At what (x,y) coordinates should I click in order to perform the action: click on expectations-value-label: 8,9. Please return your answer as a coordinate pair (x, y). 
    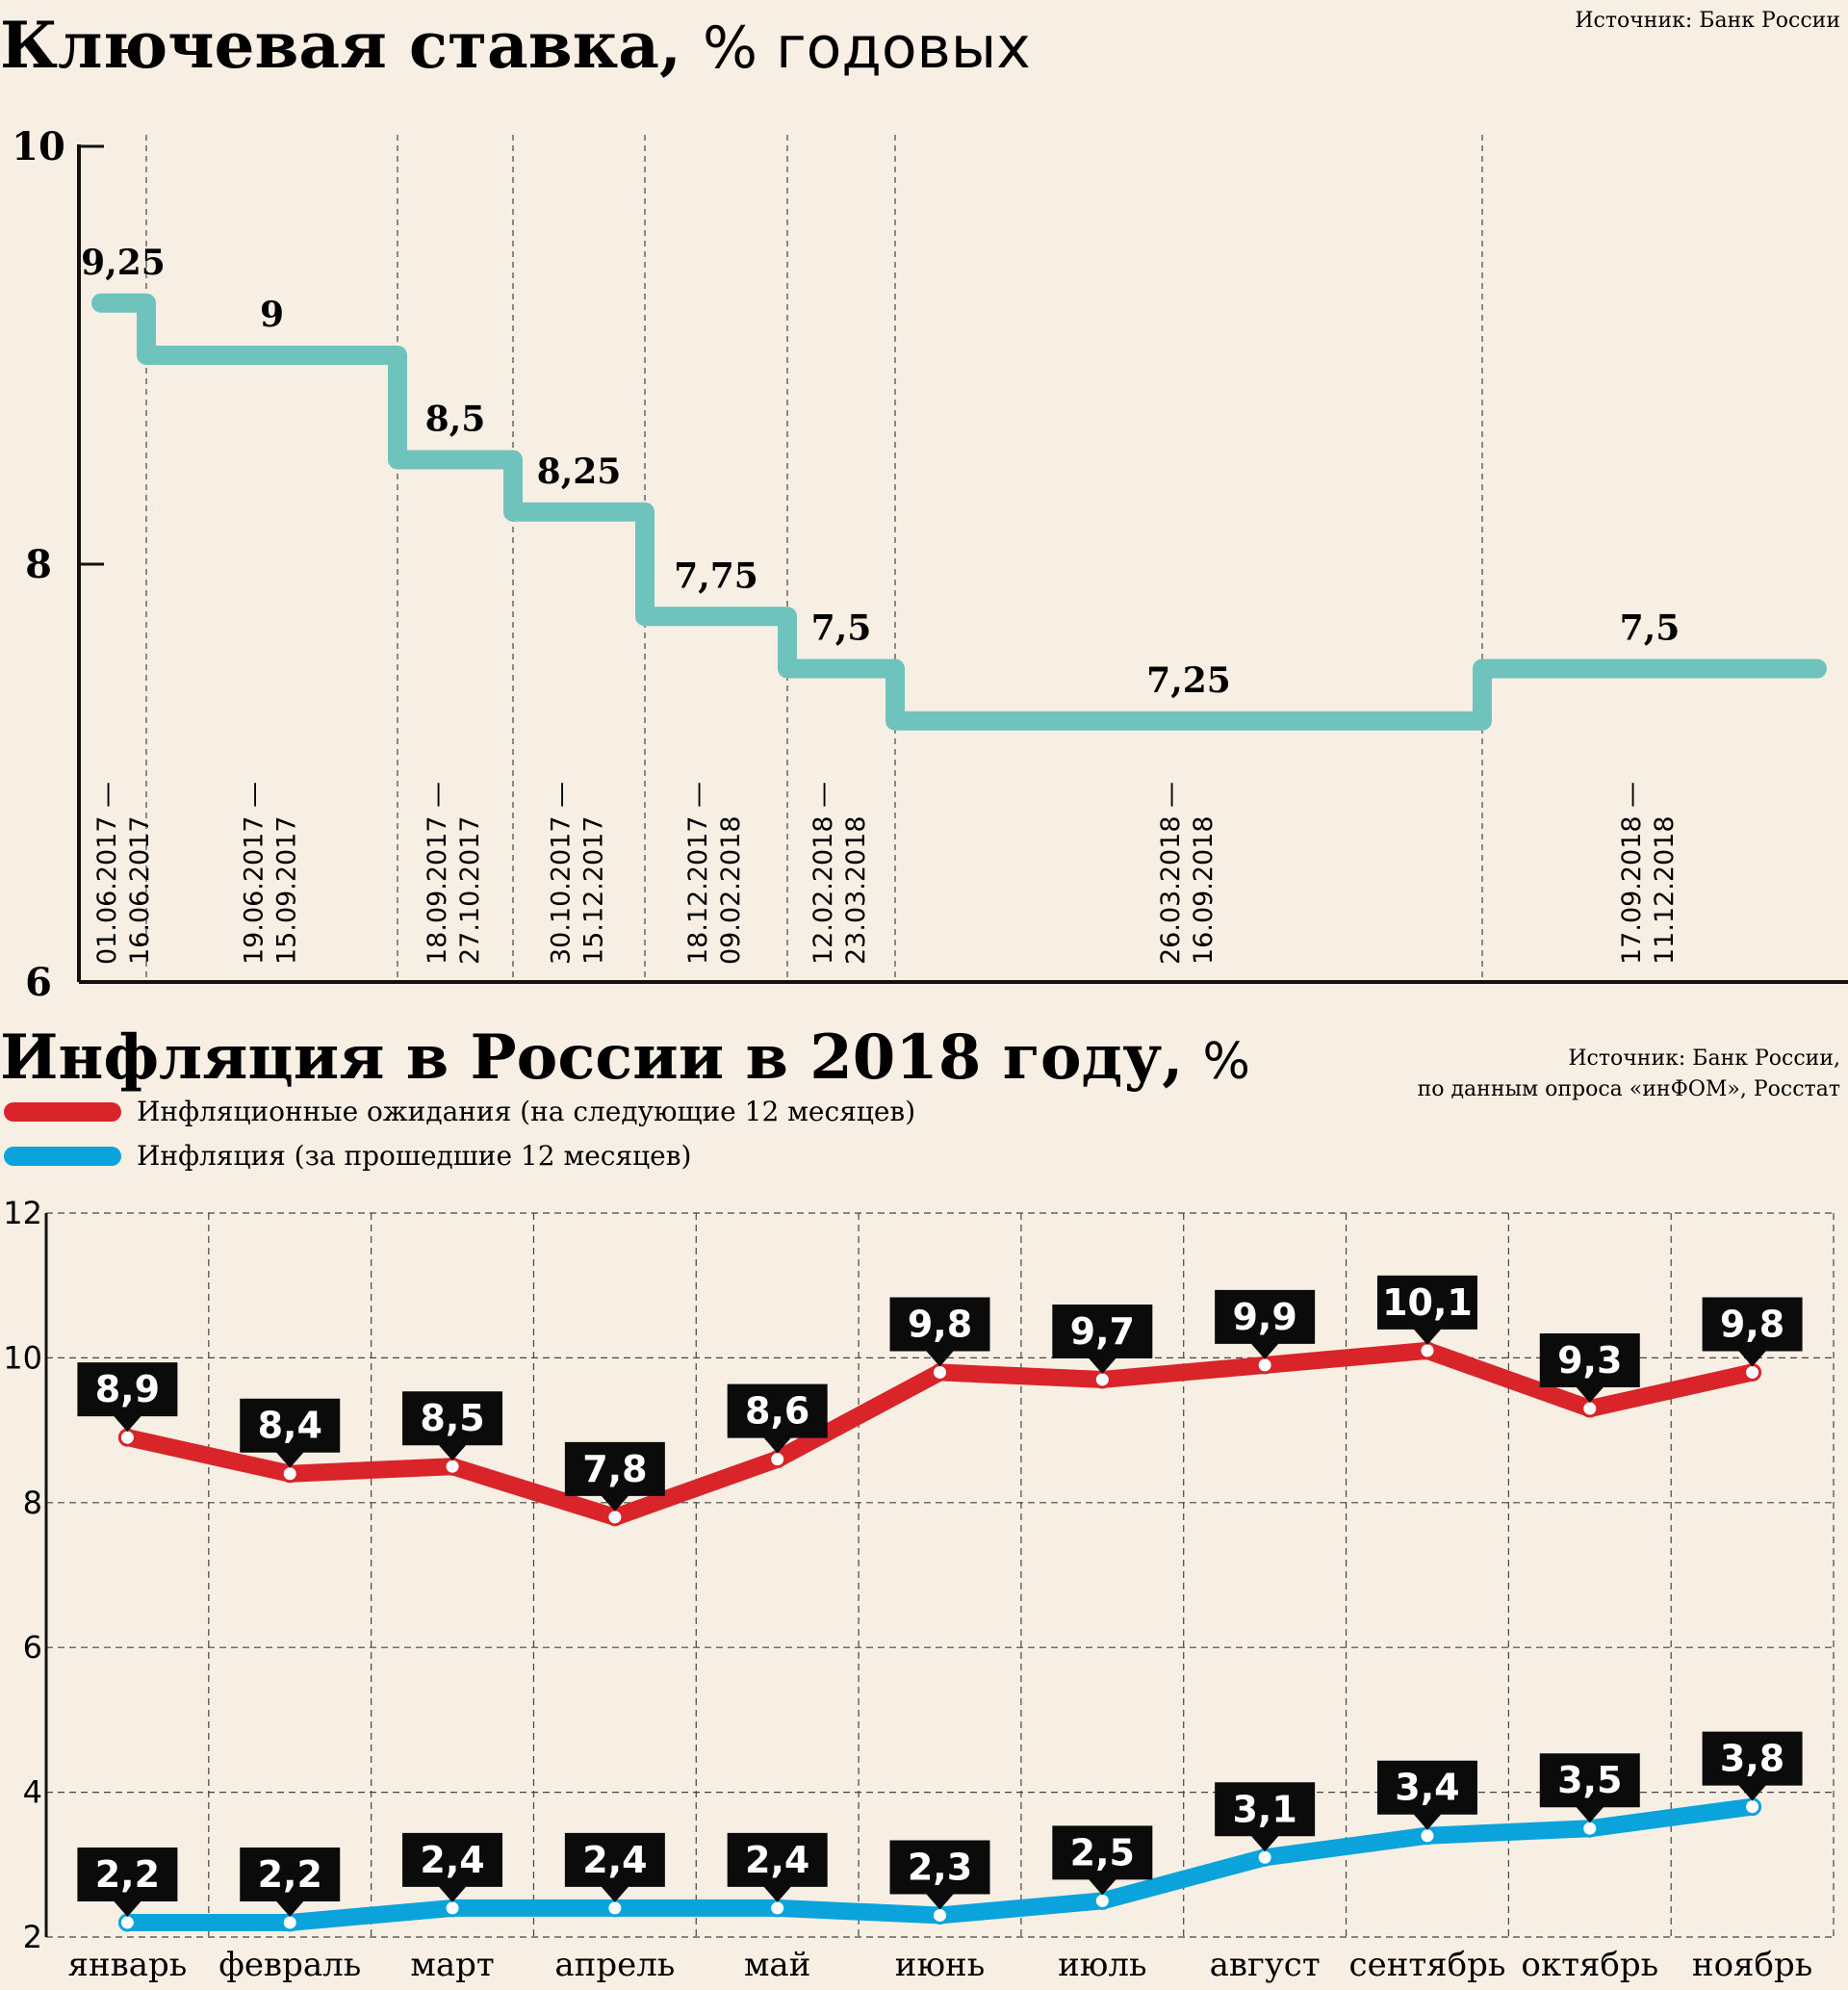
    Looking at the image, I should click on (127, 1389).